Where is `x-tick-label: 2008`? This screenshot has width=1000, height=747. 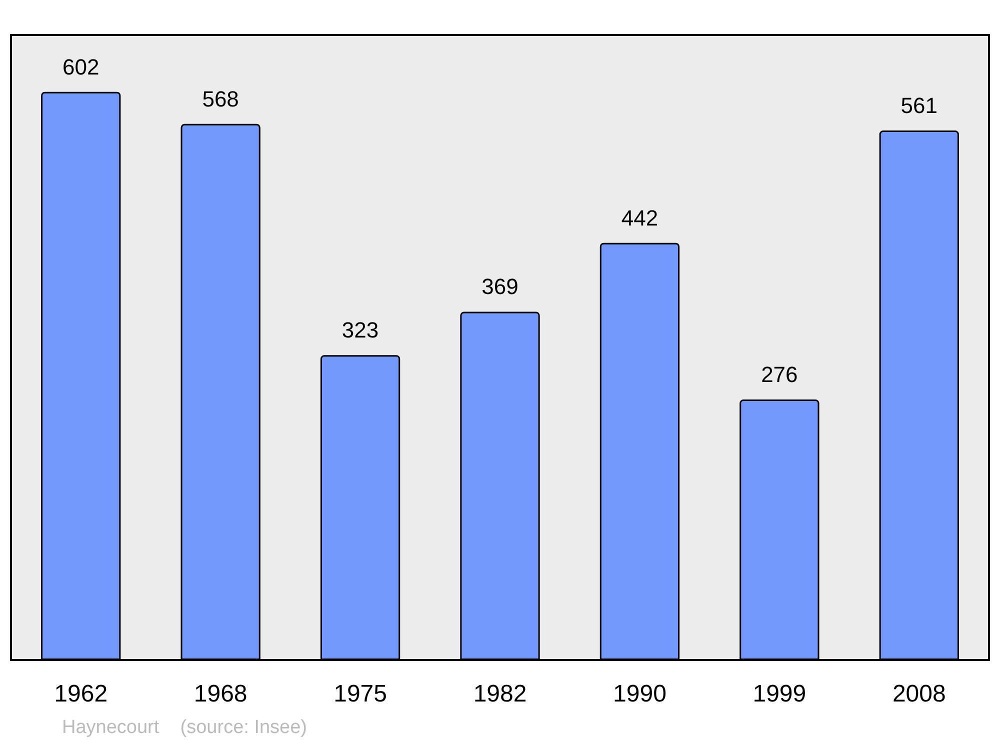
x-tick-label: 2008 is located at coordinates (919, 694).